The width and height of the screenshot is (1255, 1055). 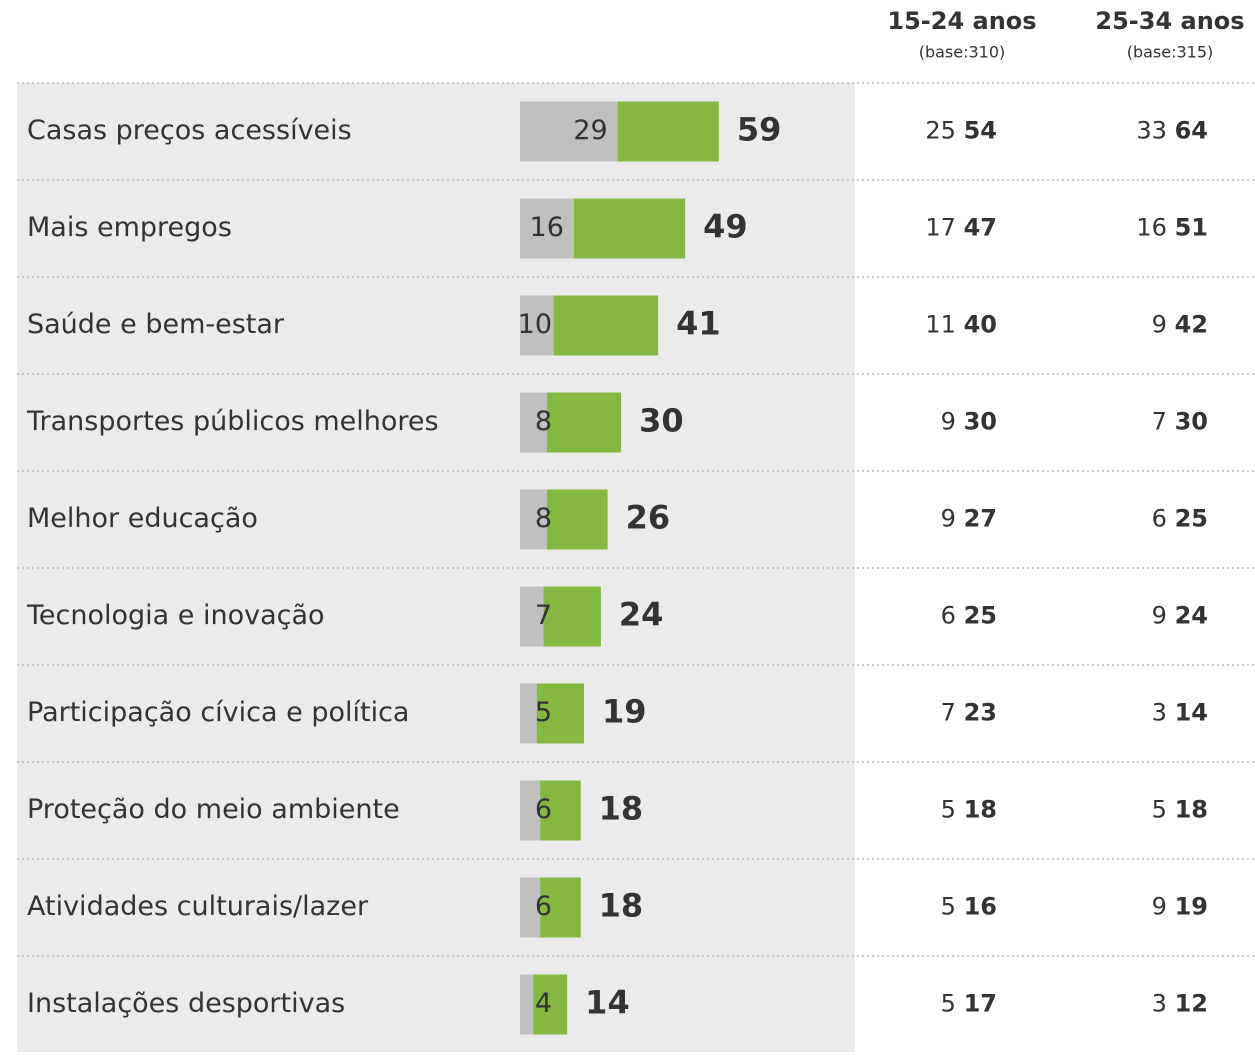 I want to click on column-values: 3 14, so click(x=1180, y=713).